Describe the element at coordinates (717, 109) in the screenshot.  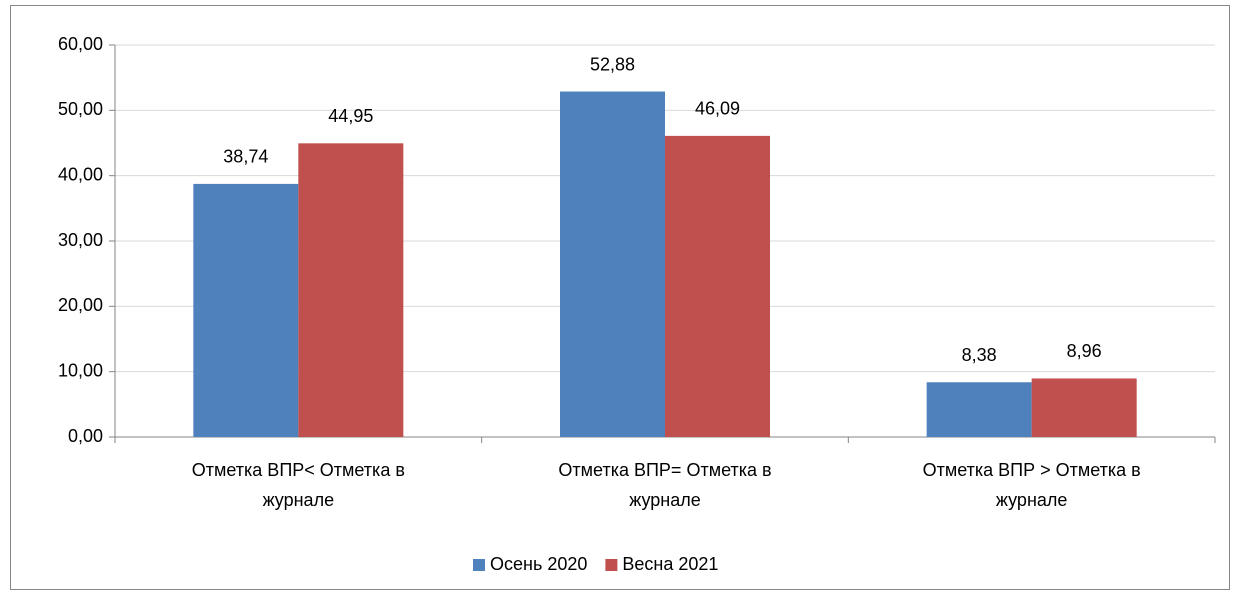
I see `data-label: 46,09` at that location.